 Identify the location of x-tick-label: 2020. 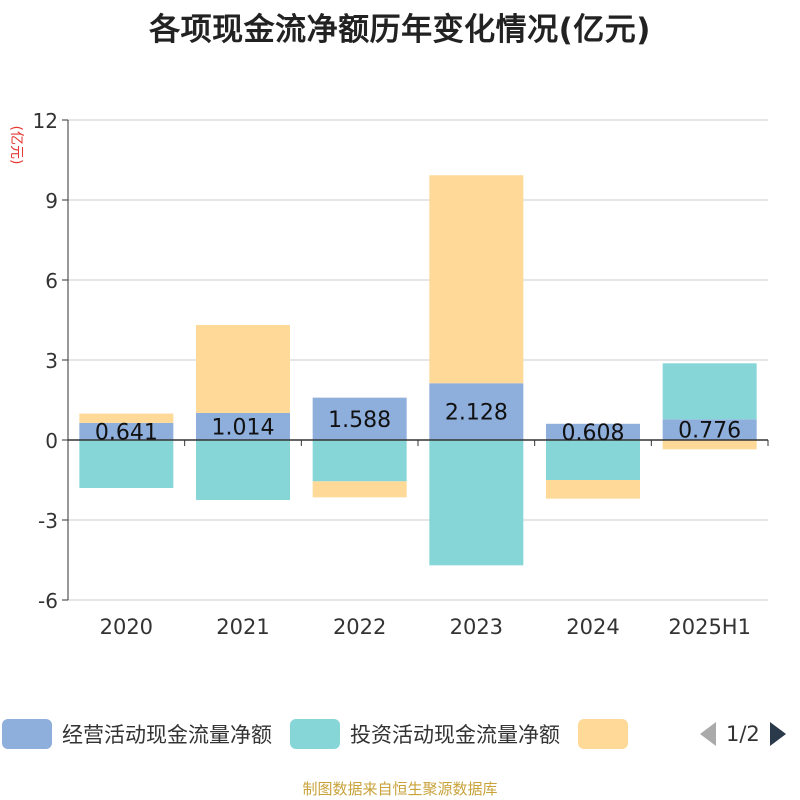
(126, 627).